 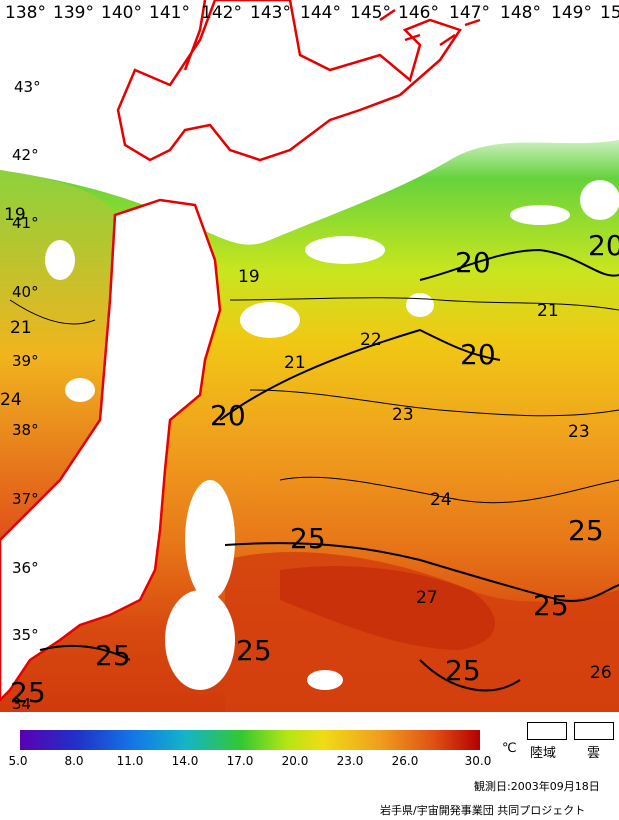 What do you see at coordinates (25, 568) in the screenshot?
I see `lat-label: 36°` at bounding box center [25, 568].